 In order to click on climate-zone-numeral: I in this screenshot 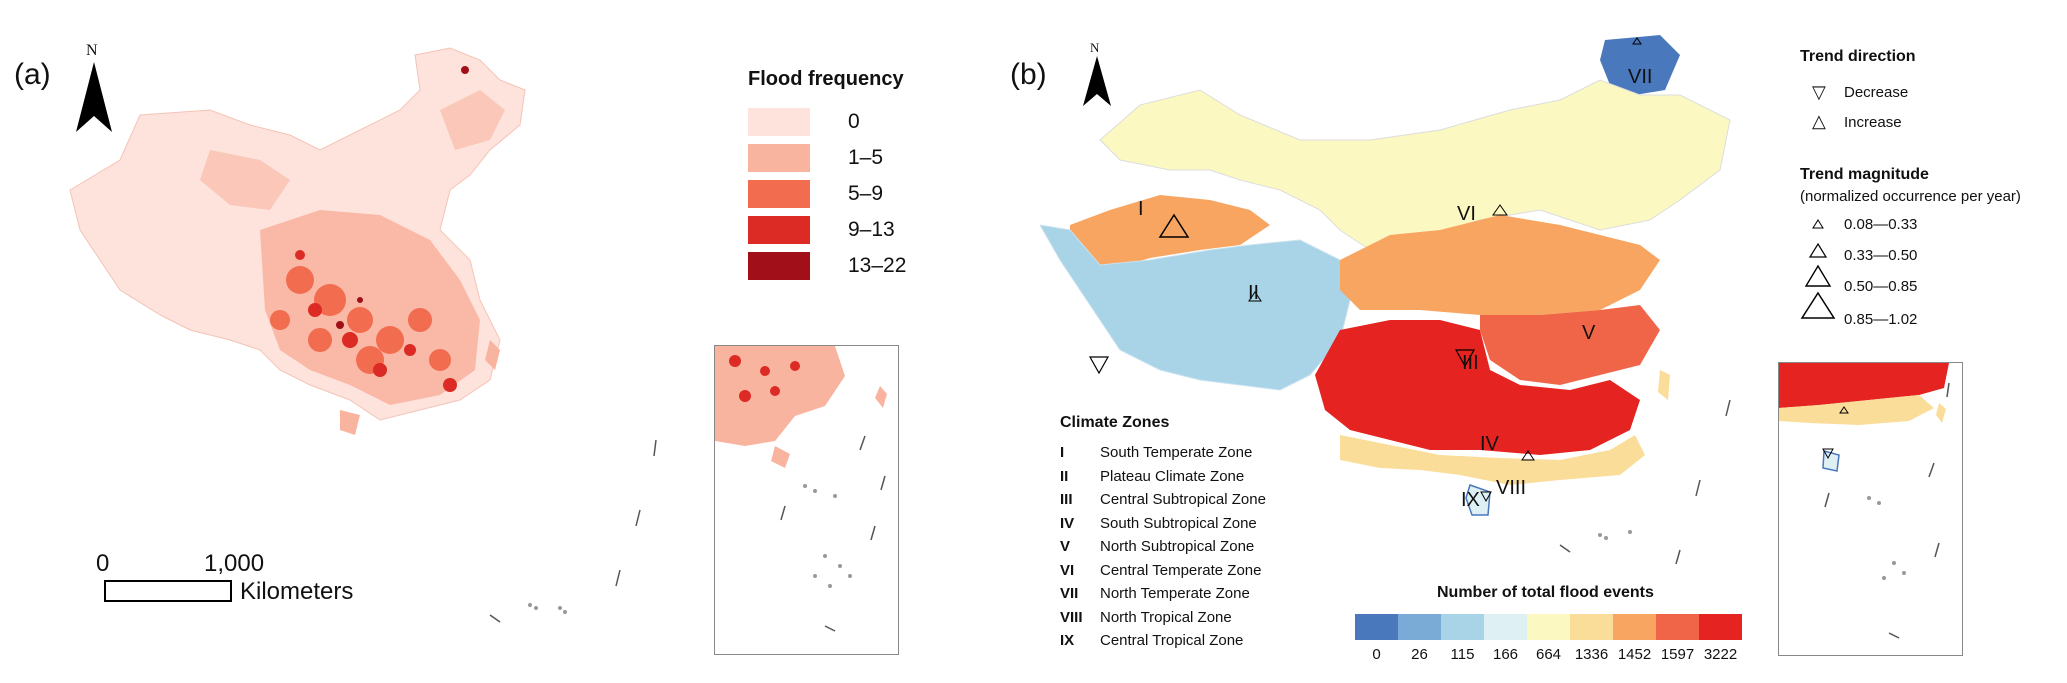, I will do `click(1062, 452)`.